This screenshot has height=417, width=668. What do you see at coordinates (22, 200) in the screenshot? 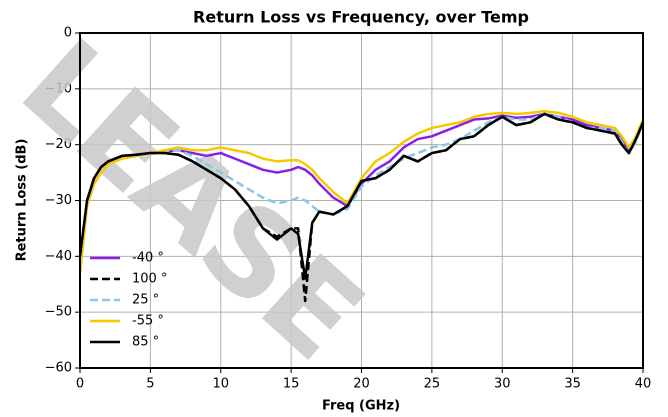
I see `y-axis-label: Return Loss (dB)` at bounding box center [22, 200].